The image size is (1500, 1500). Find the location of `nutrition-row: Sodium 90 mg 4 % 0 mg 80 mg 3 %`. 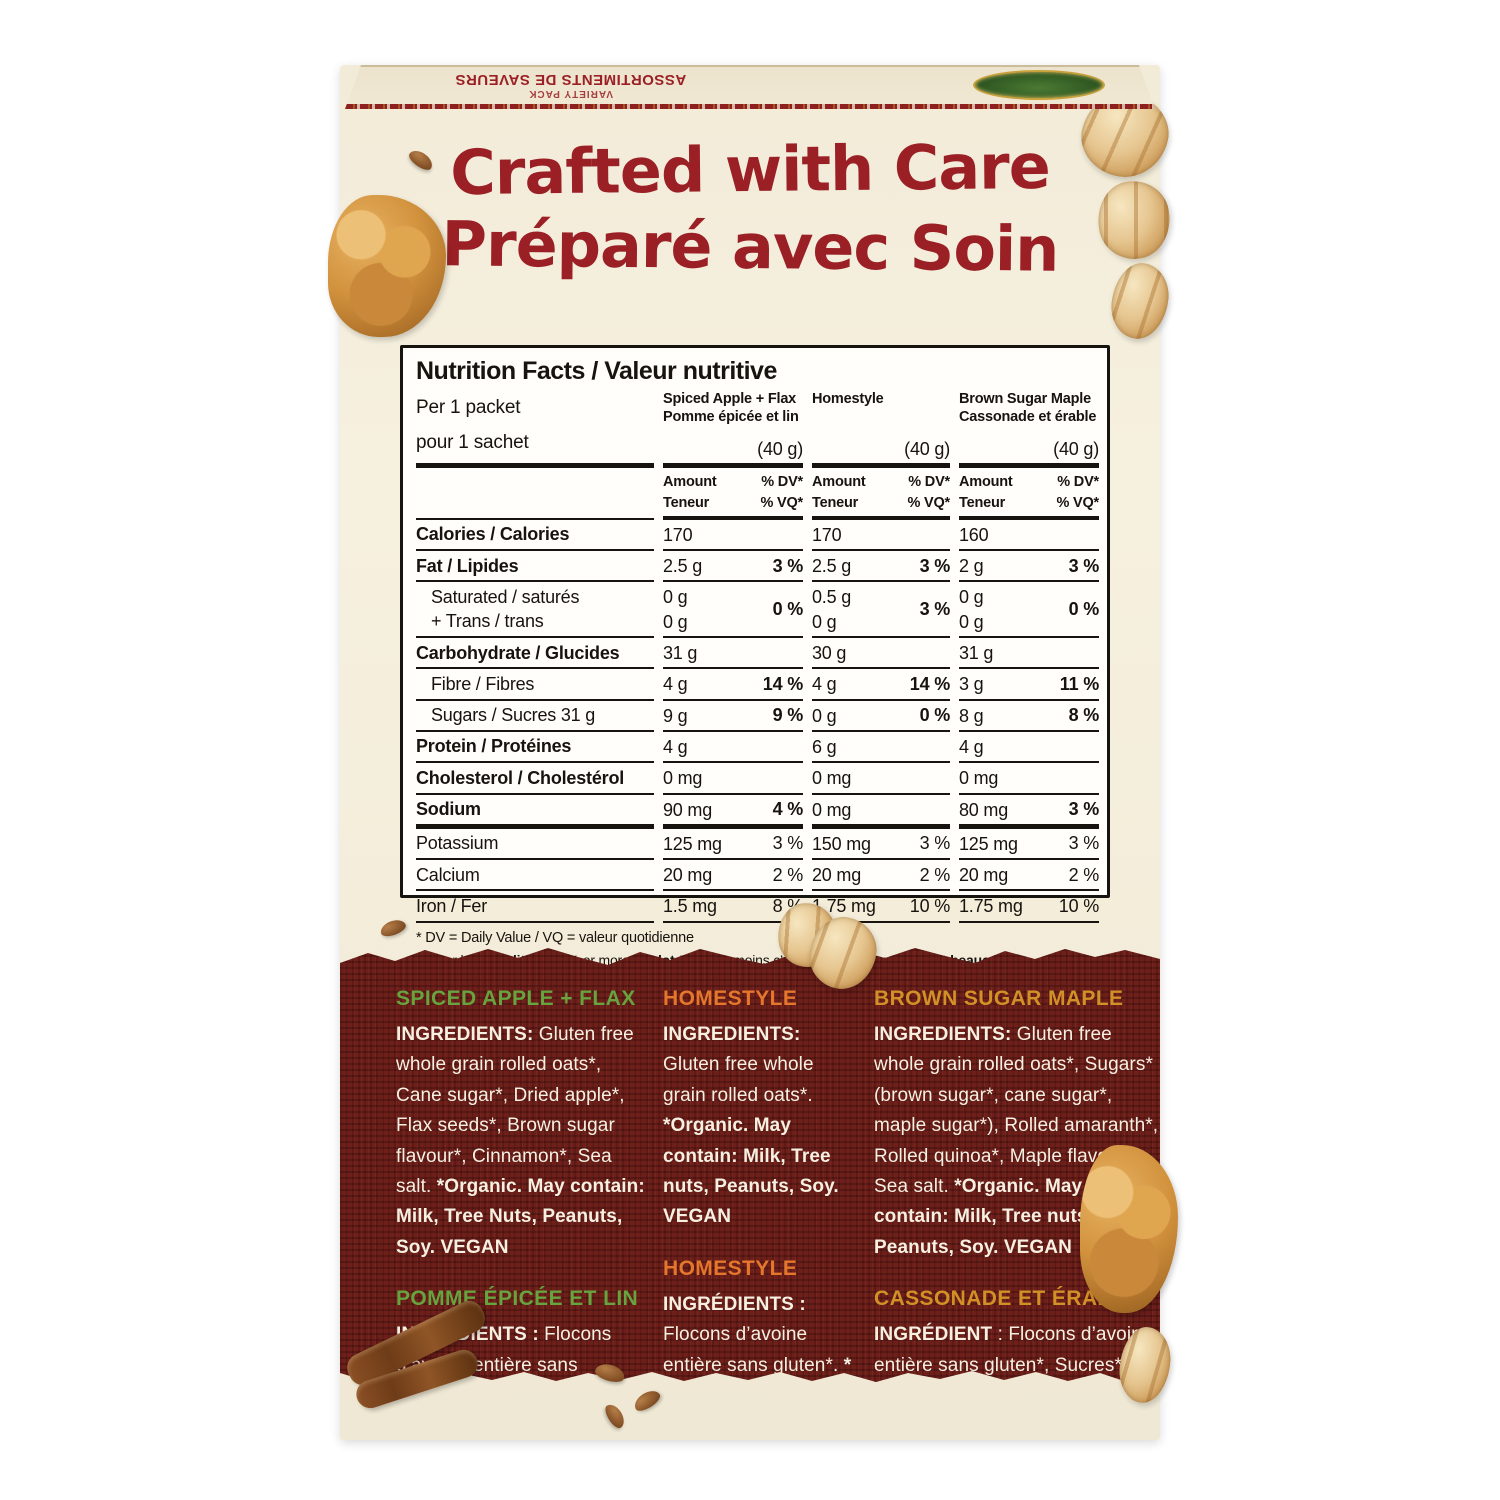

nutrition-row: Sodium 90 mg 4 % 0 mg 80 mg 3 % is located at coordinates (757, 812).